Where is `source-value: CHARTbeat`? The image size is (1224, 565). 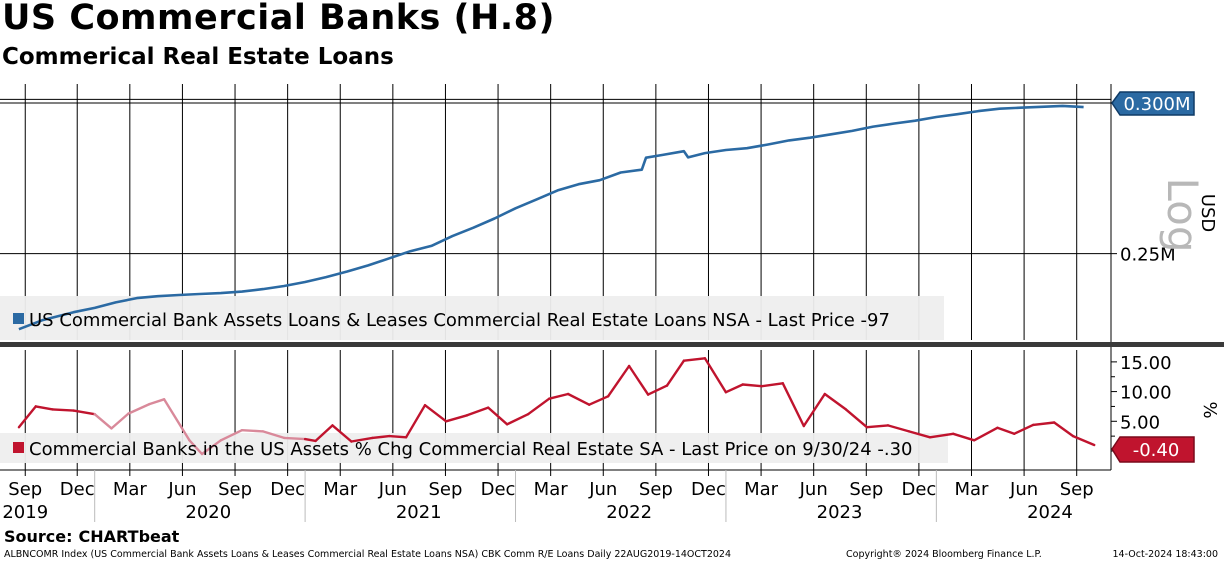 source-value: CHARTbeat is located at coordinates (129, 536).